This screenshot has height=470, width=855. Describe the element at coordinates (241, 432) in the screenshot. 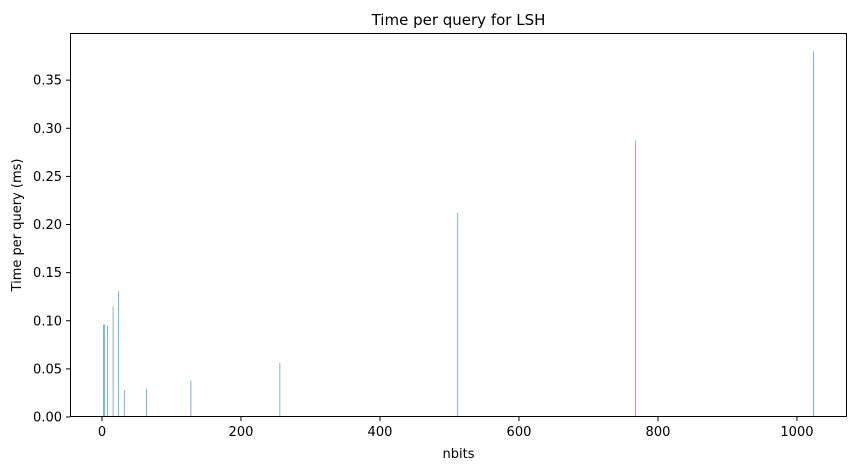

I see `x-tick-label: 200` at that location.